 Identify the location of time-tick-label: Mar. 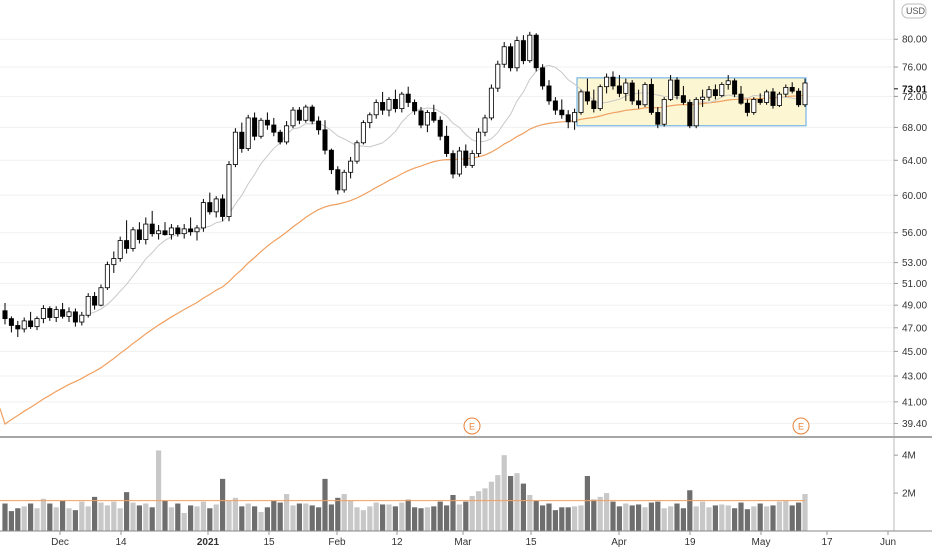
(463, 542).